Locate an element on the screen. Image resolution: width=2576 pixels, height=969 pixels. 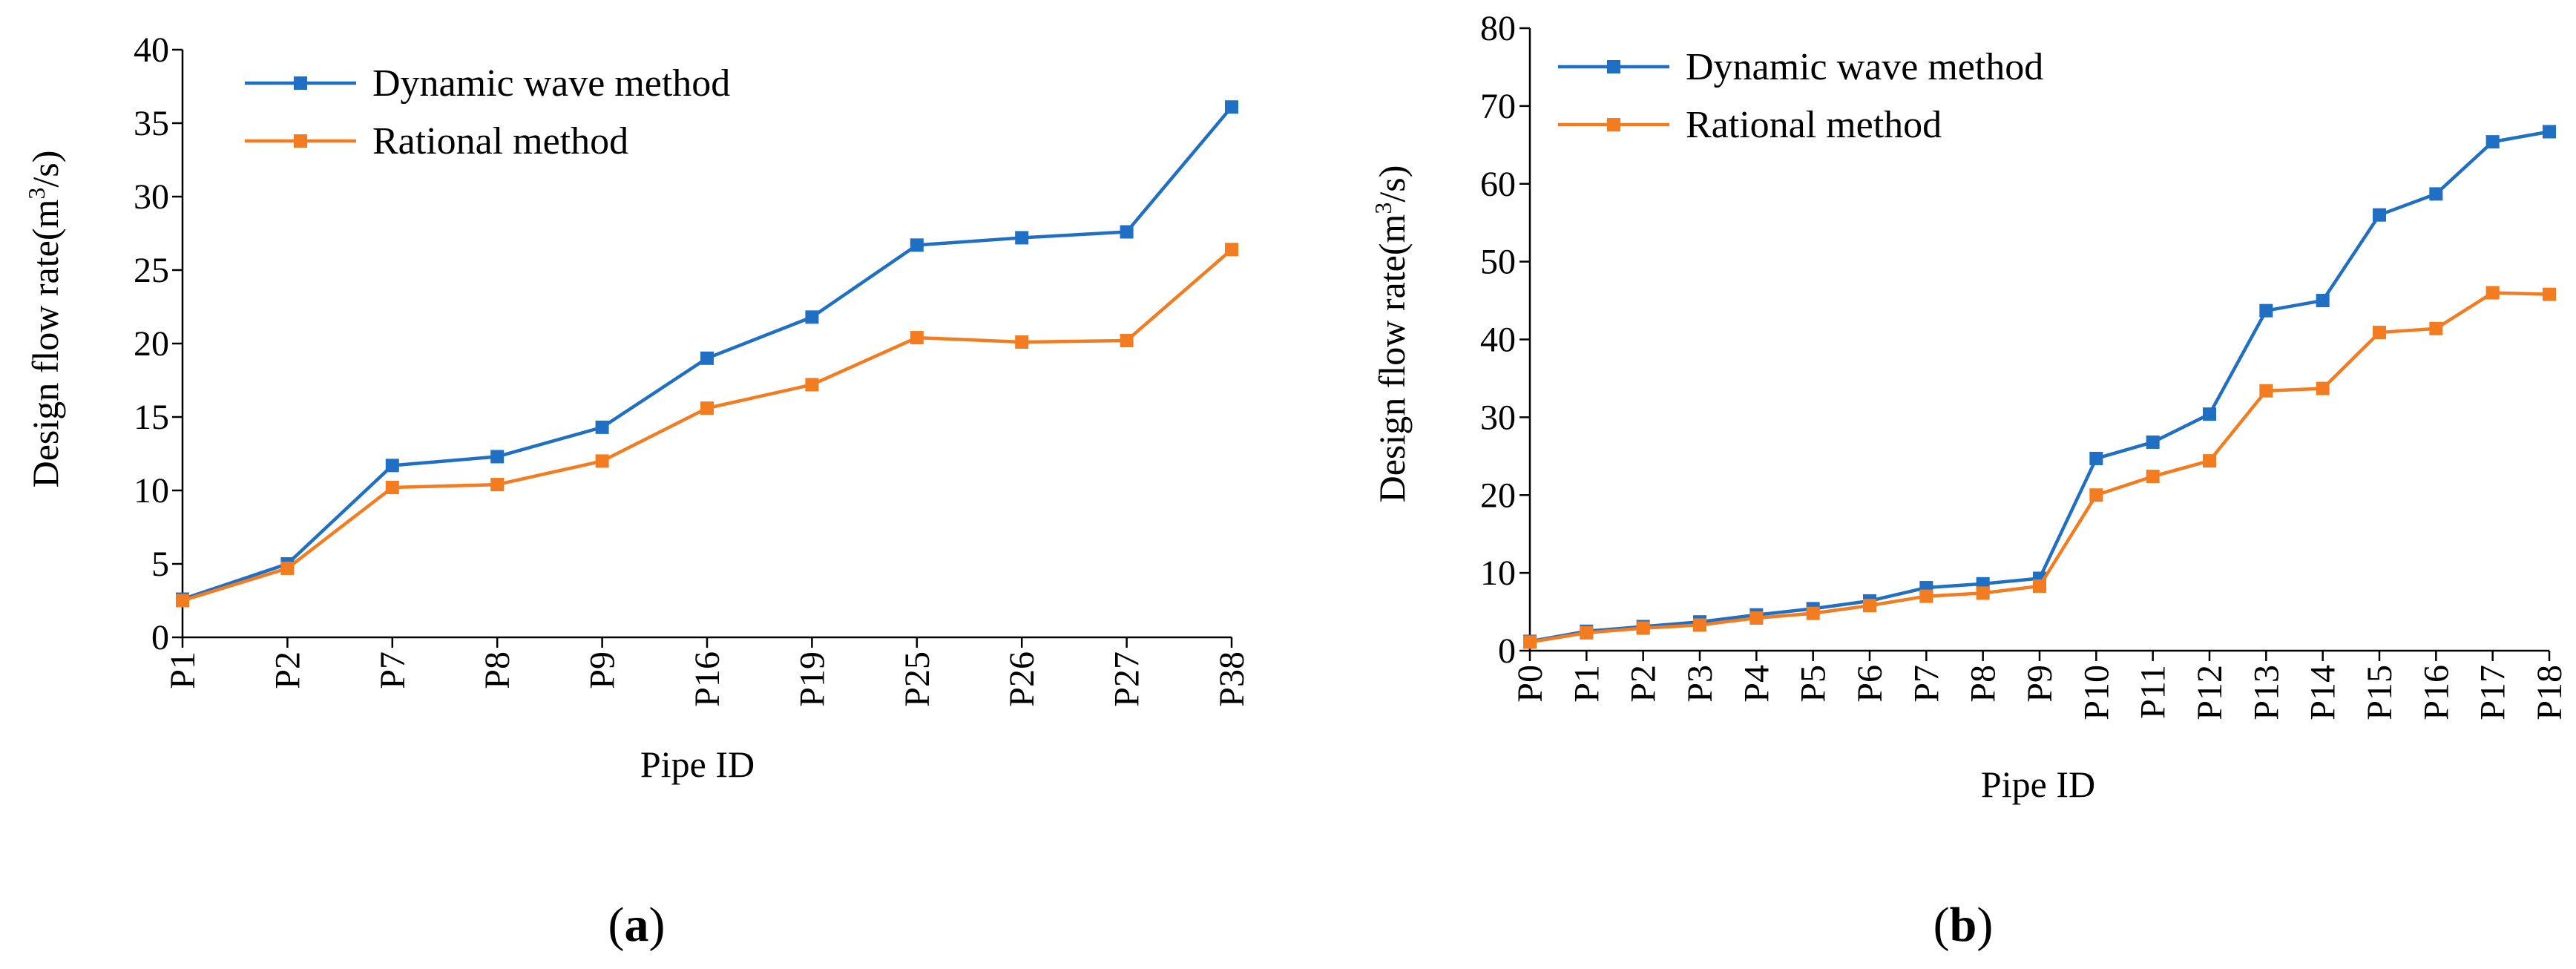
x-tick-label: P27 is located at coordinates (1127, 679).